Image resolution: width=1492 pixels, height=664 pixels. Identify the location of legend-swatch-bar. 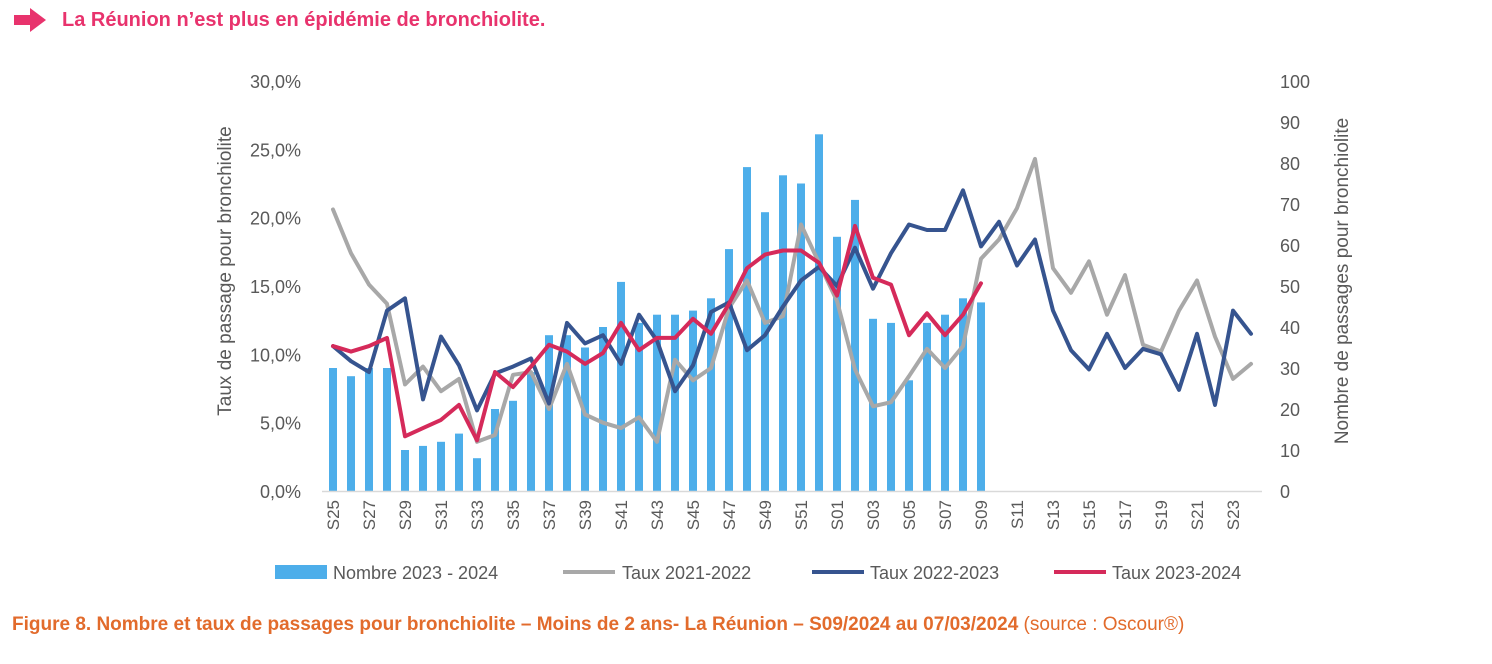
(301, 572).